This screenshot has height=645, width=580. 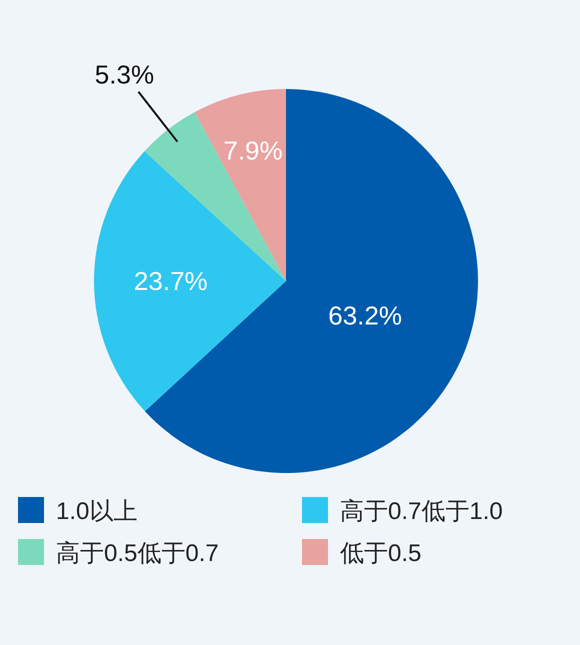 What do you see at coordinates (124, 75) in the screenshot?
I see `data-label: 5.3%` at bounding box center [124, 75].